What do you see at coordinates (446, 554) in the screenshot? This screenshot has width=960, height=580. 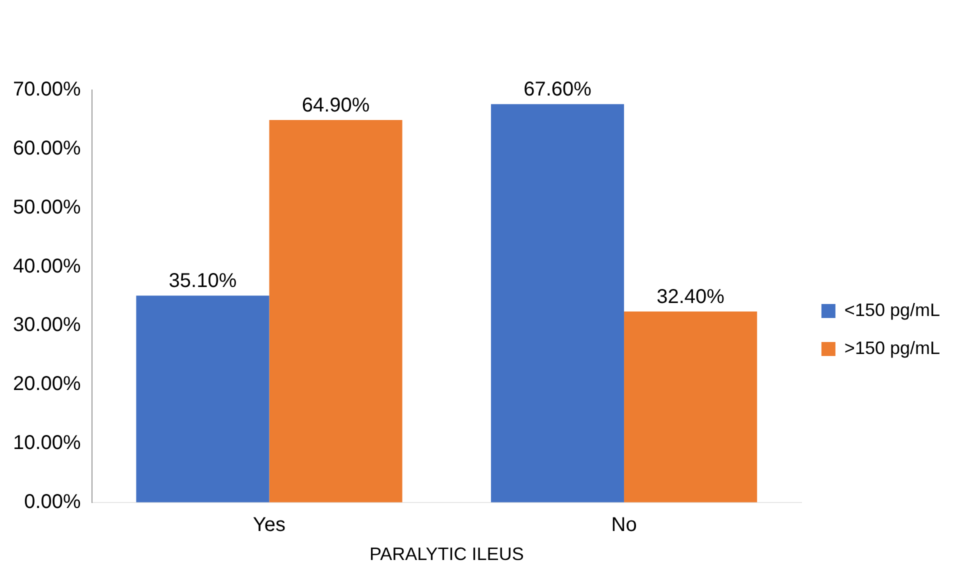 I see `x-axis-title: PARALYTIC ILEUS` at bounding box center [446, 554].